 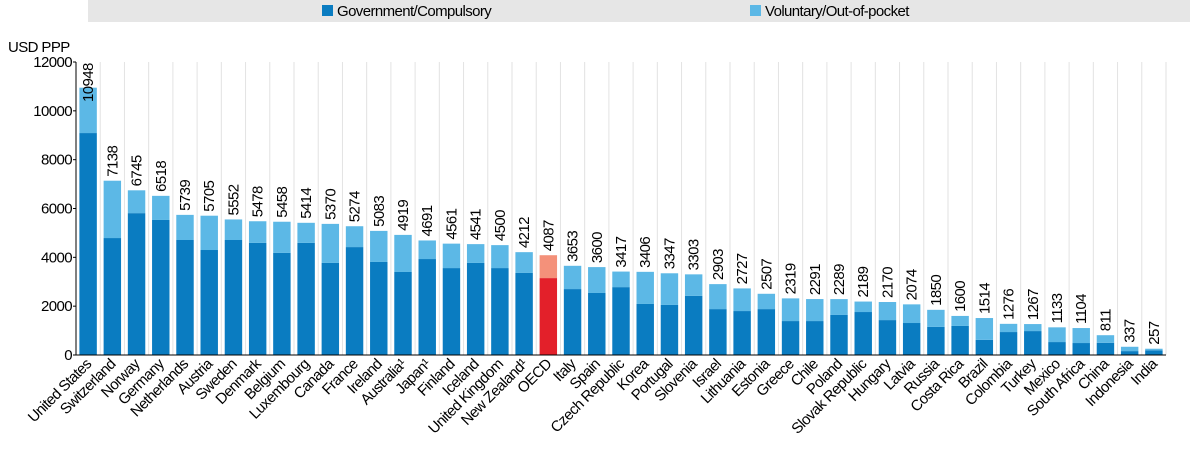 I want to click on total-label: 6518, so click(x=161, y=176).